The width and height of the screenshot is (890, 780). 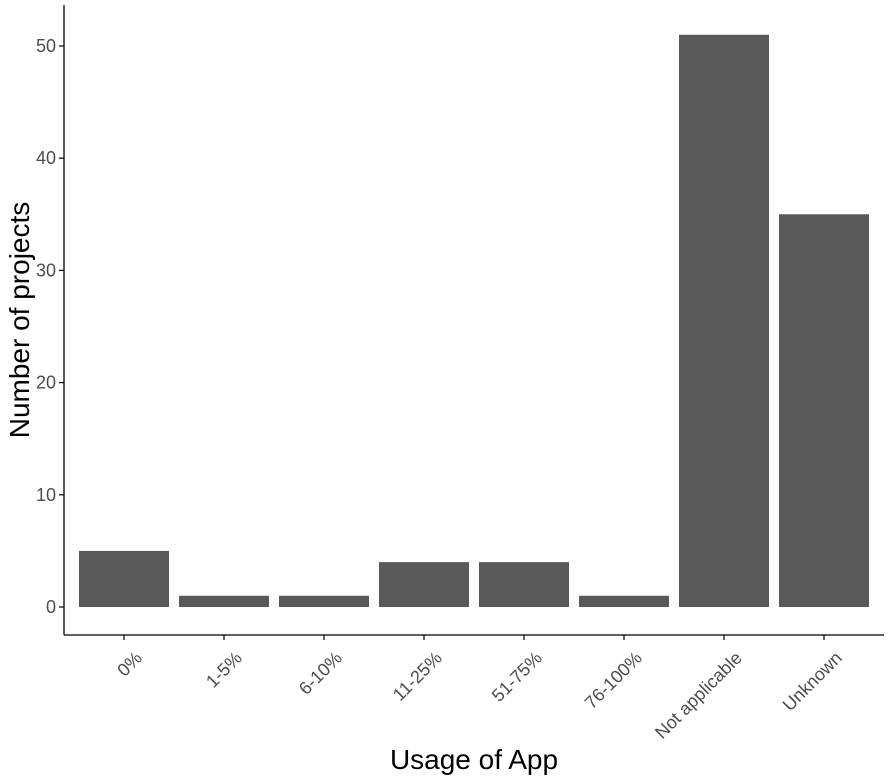 What do you see at coordinates (50, 326) in the screenshot?
I see `y-axis-ticks: 0 10 20 30 40 50` at bounding box center [50, 326].